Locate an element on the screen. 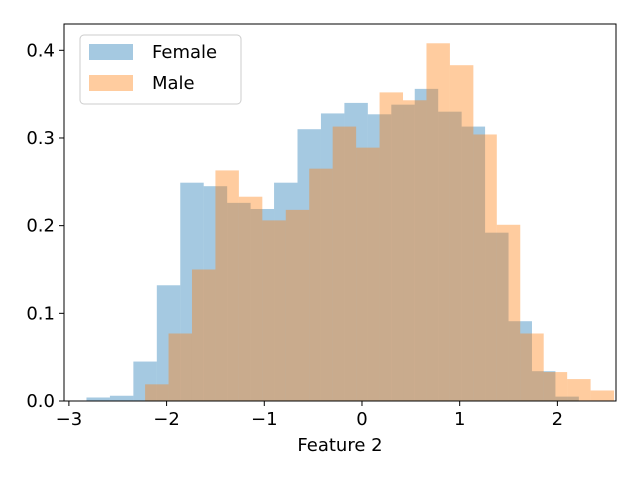  legend-box is located at coordinates (160, 69).